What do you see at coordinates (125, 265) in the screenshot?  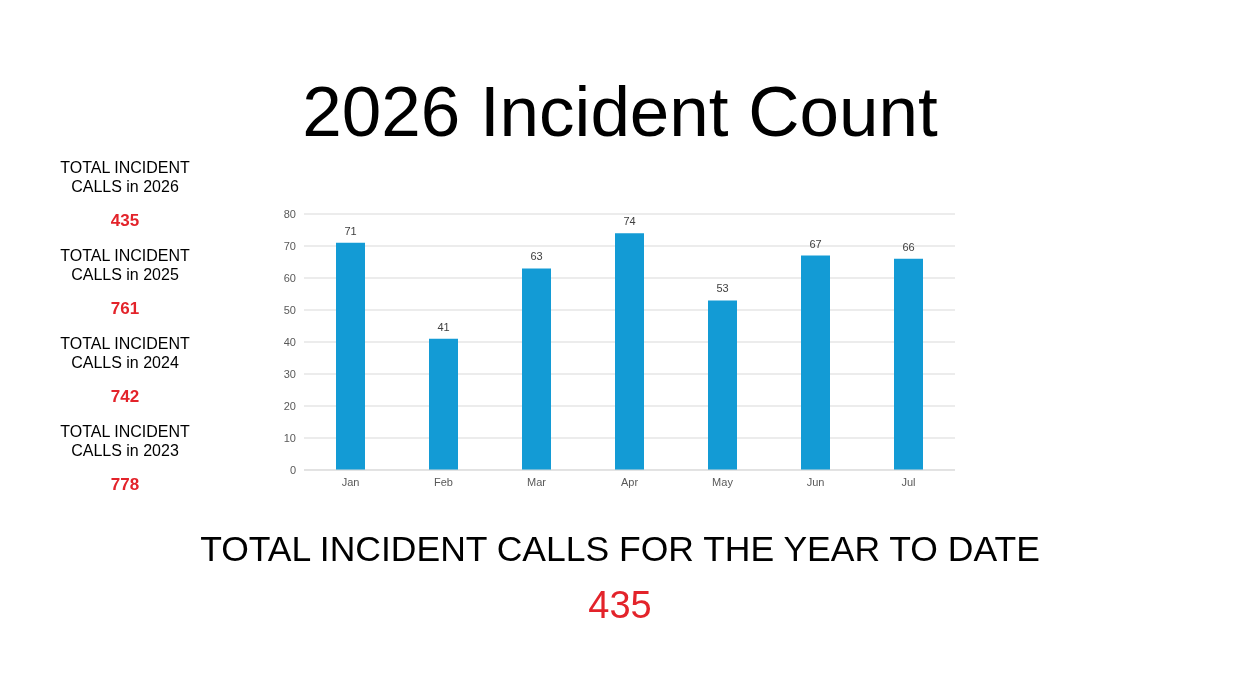 I see `text: TOTAL INCIDENT CALLS in 2025` at bounding box center [125, 265].